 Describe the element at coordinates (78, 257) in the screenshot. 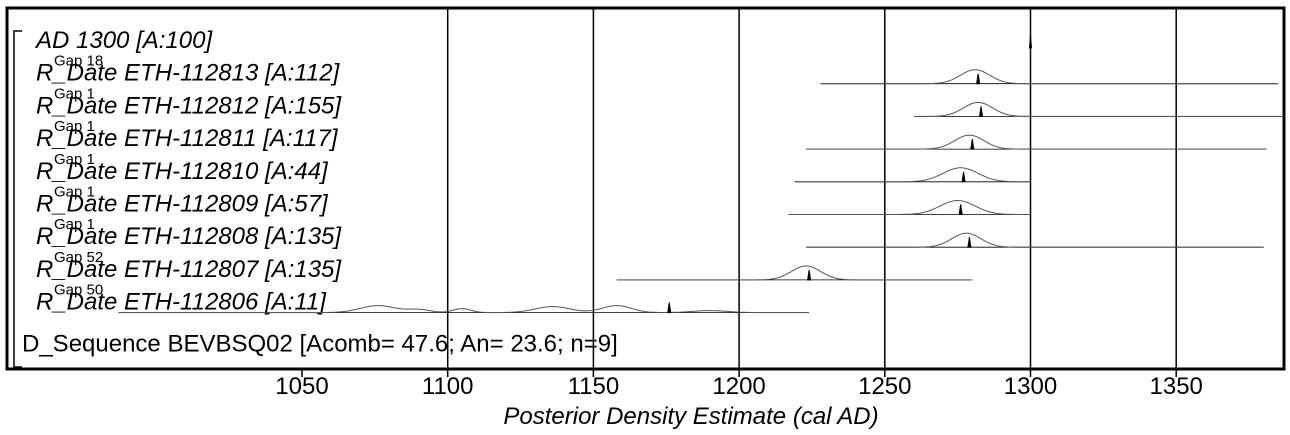

I see `gap-label: Gap 52` at that location.